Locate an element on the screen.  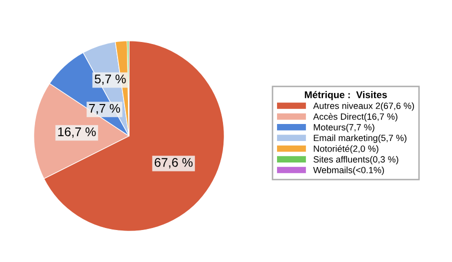
legend-label: Webmails(<0.1%) is located at coordinates (348, 171).